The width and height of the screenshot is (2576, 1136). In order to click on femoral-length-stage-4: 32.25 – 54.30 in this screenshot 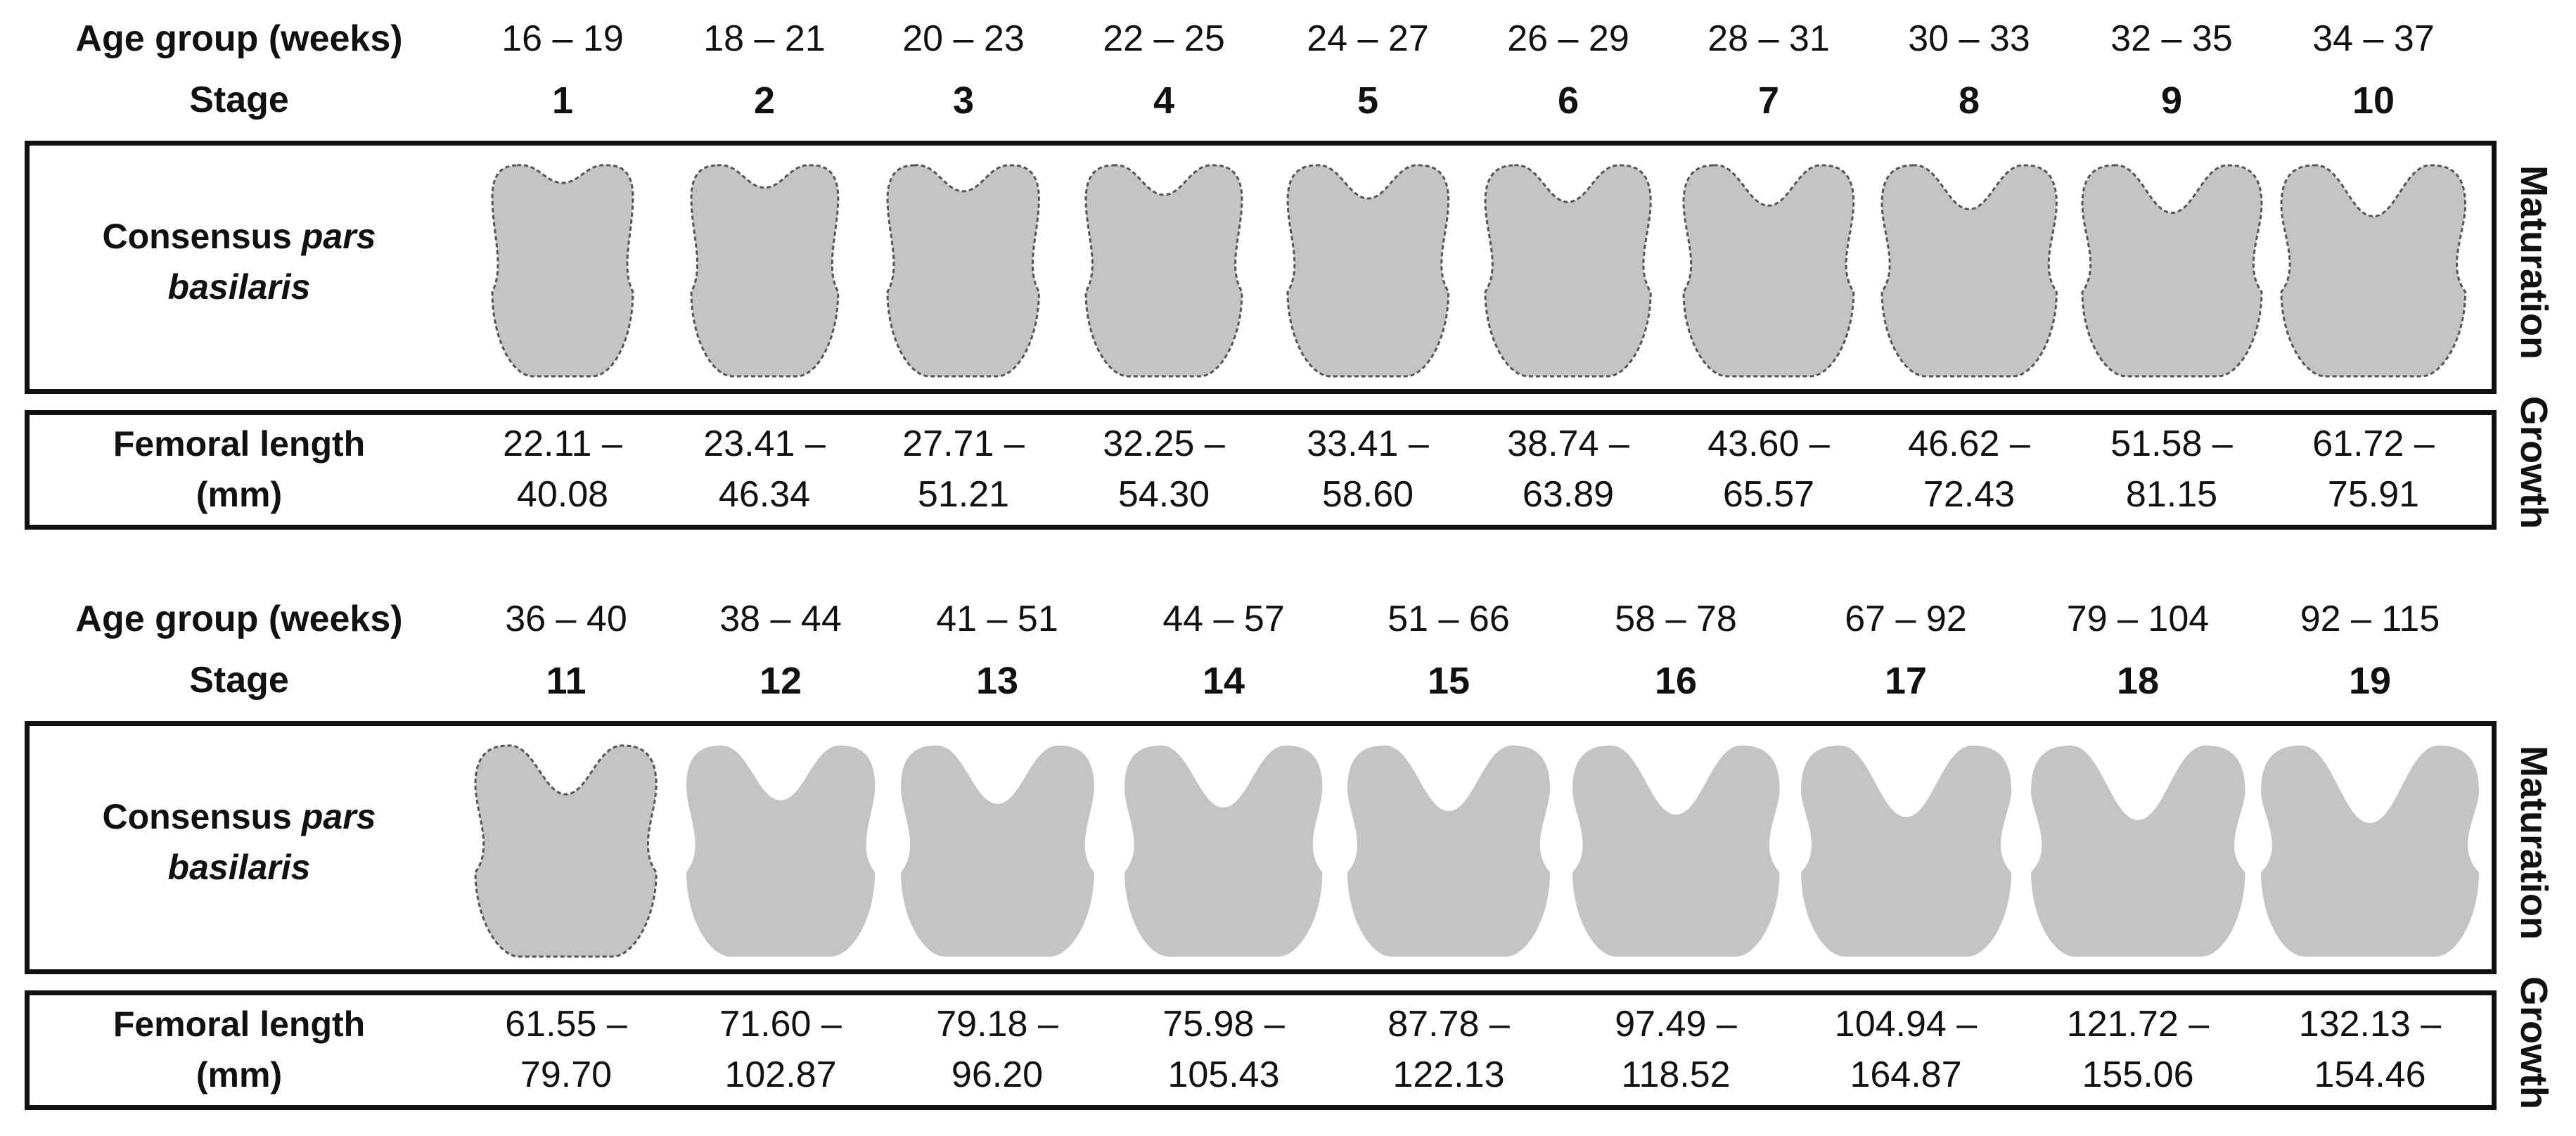, I will do `click(1164, 469)`.